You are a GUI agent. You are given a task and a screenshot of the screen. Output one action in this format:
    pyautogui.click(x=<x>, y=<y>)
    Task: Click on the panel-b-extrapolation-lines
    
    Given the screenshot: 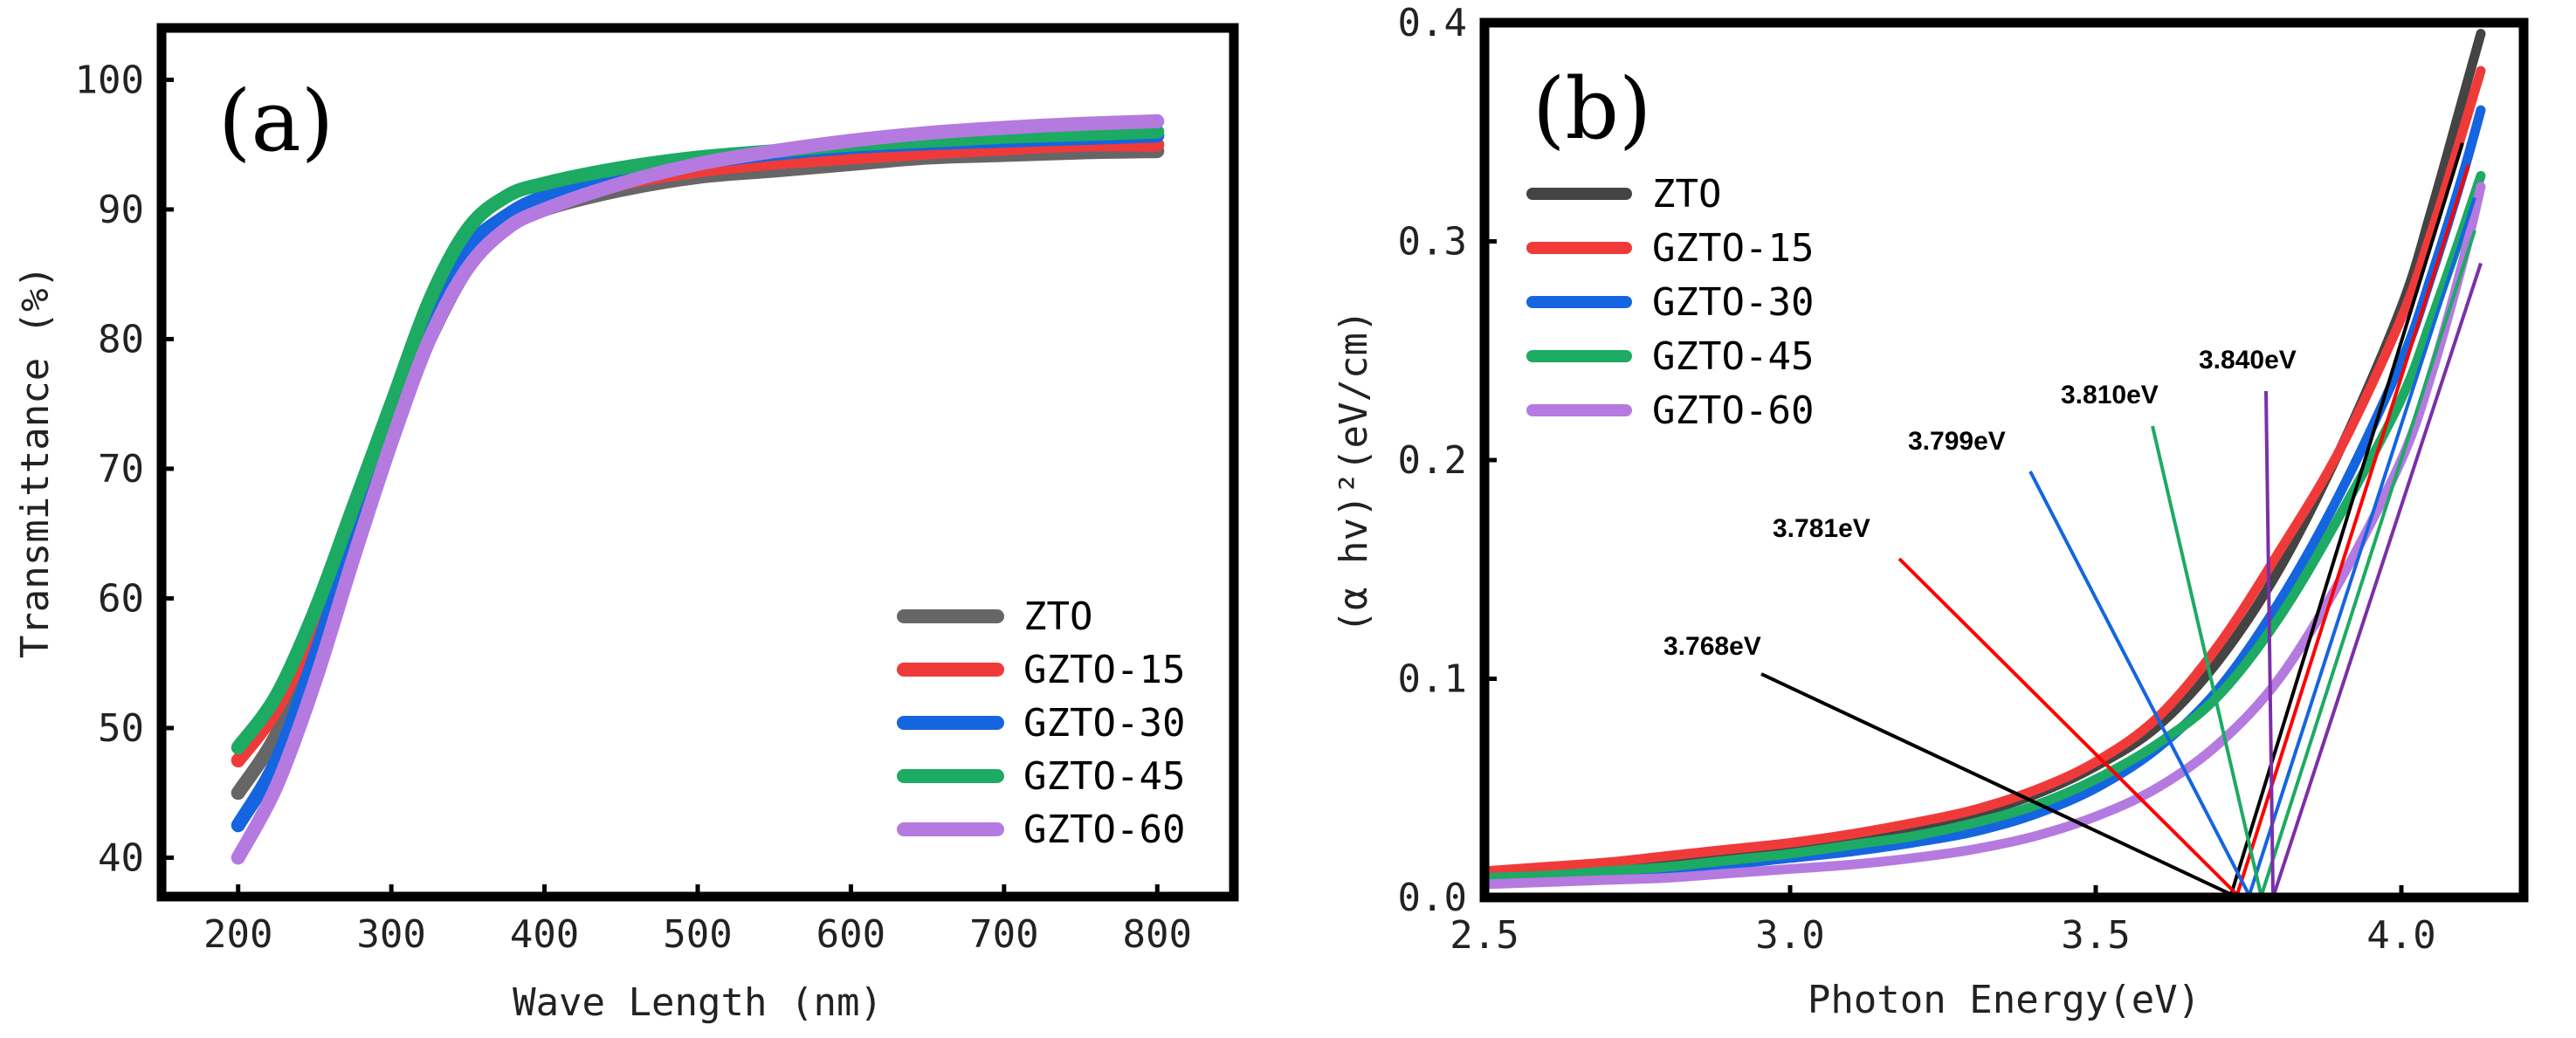 What is the action you would take?
    pyautogui.click(x=2355, y=520)
    